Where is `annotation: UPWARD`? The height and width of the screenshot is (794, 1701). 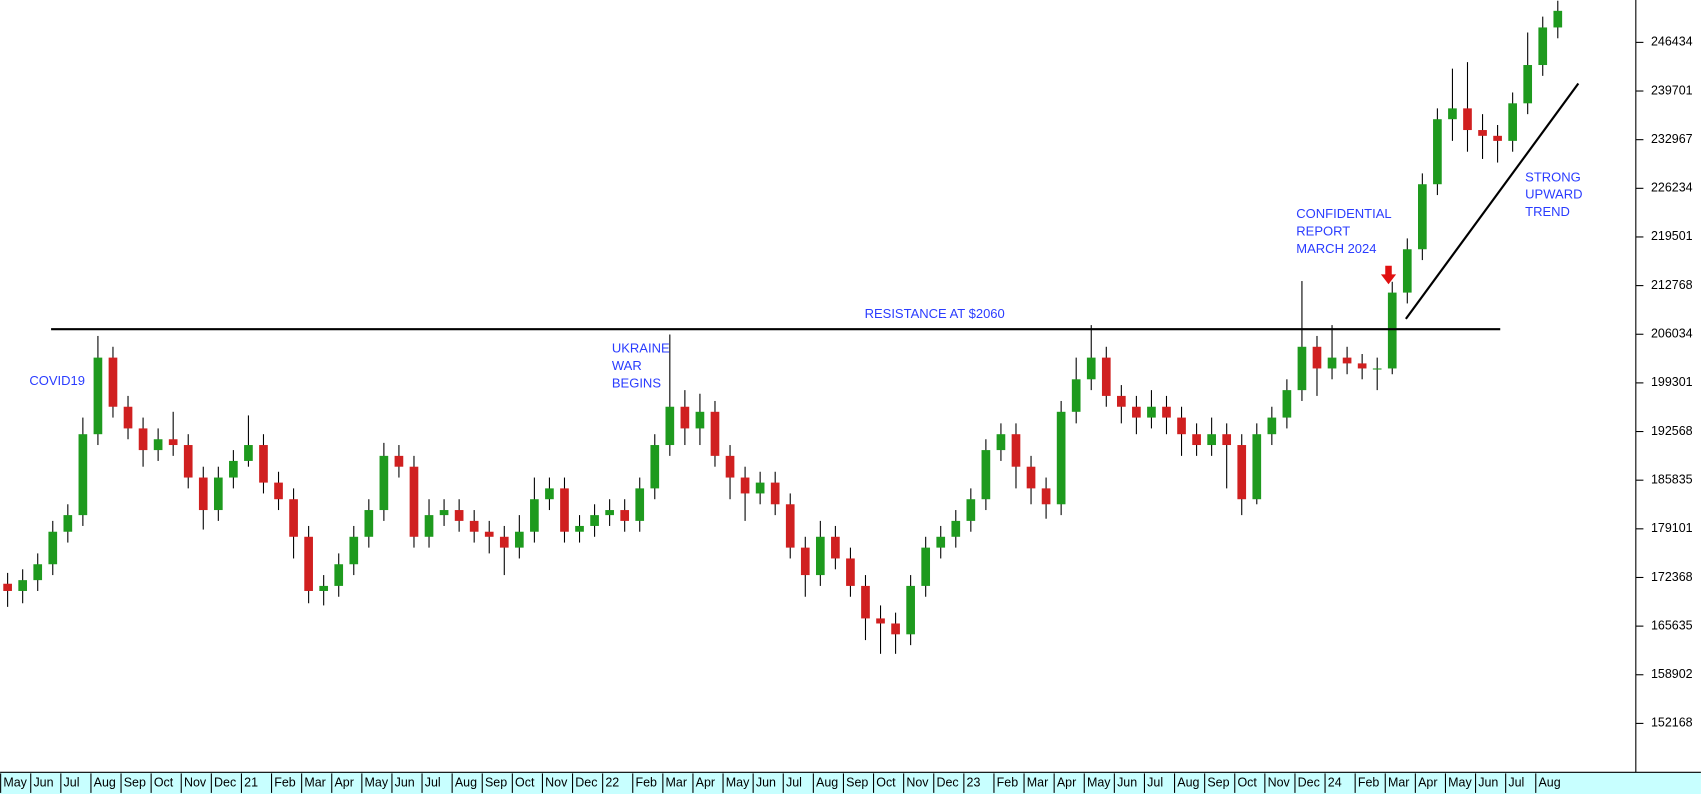
annotation: UPWARD is located at coordinates (1553, 194).